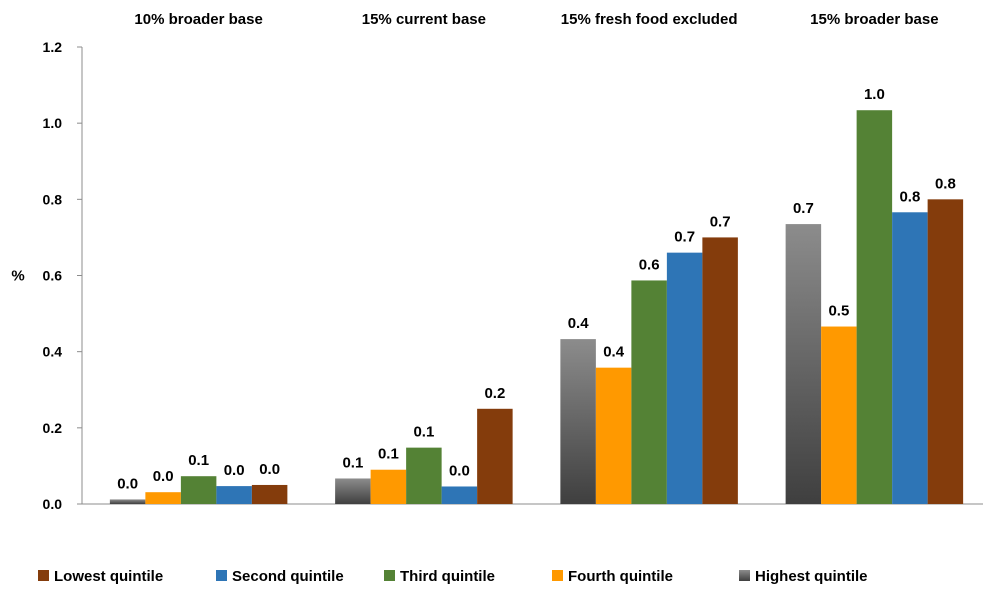  What do you see at coordinates (53, 428) in the screenshot?
I see `y-tick-label: 0.2` at bounding box center [53, 428].